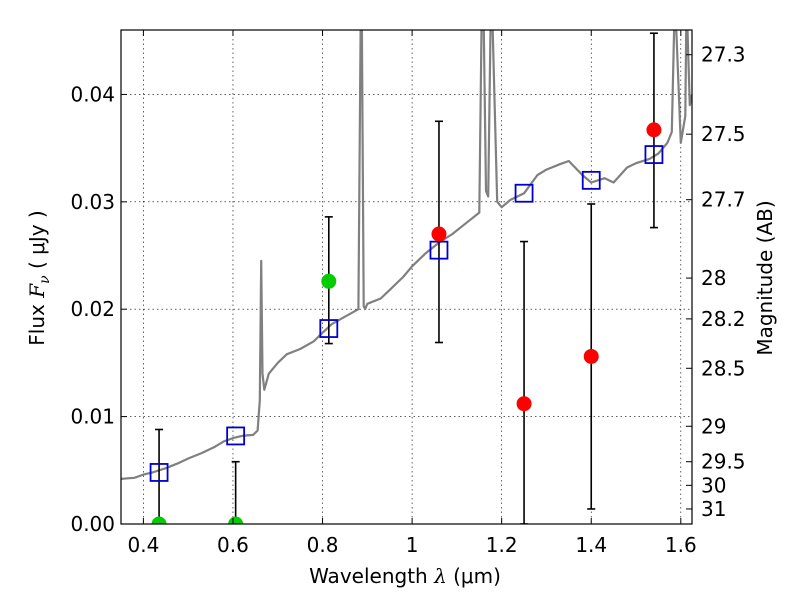 The height and width of the screenshot is (600, 800). I want to click on mag-tick-label: 28.5, so click(723, 368).